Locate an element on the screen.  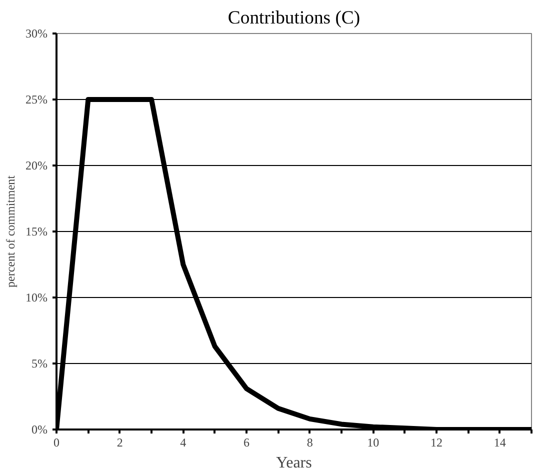
y-axis-title: percent of commitment is located at coordinates (11, 231).